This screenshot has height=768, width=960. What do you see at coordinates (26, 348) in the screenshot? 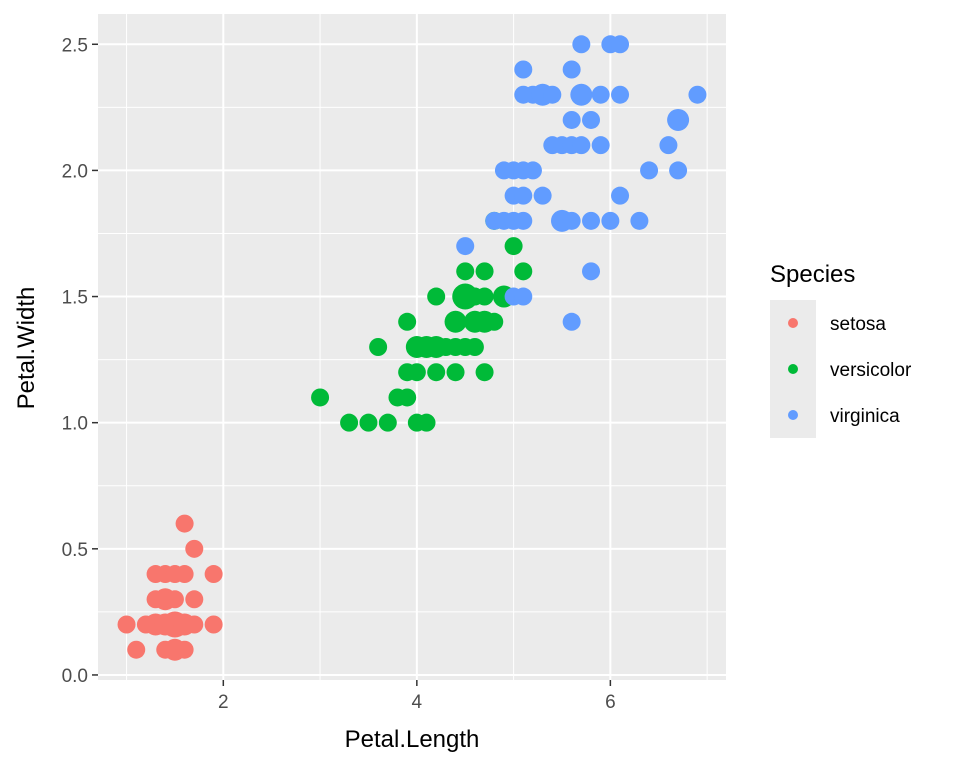
I see `y-axis-title: Petal.Width` at bounding box center [26, 348].